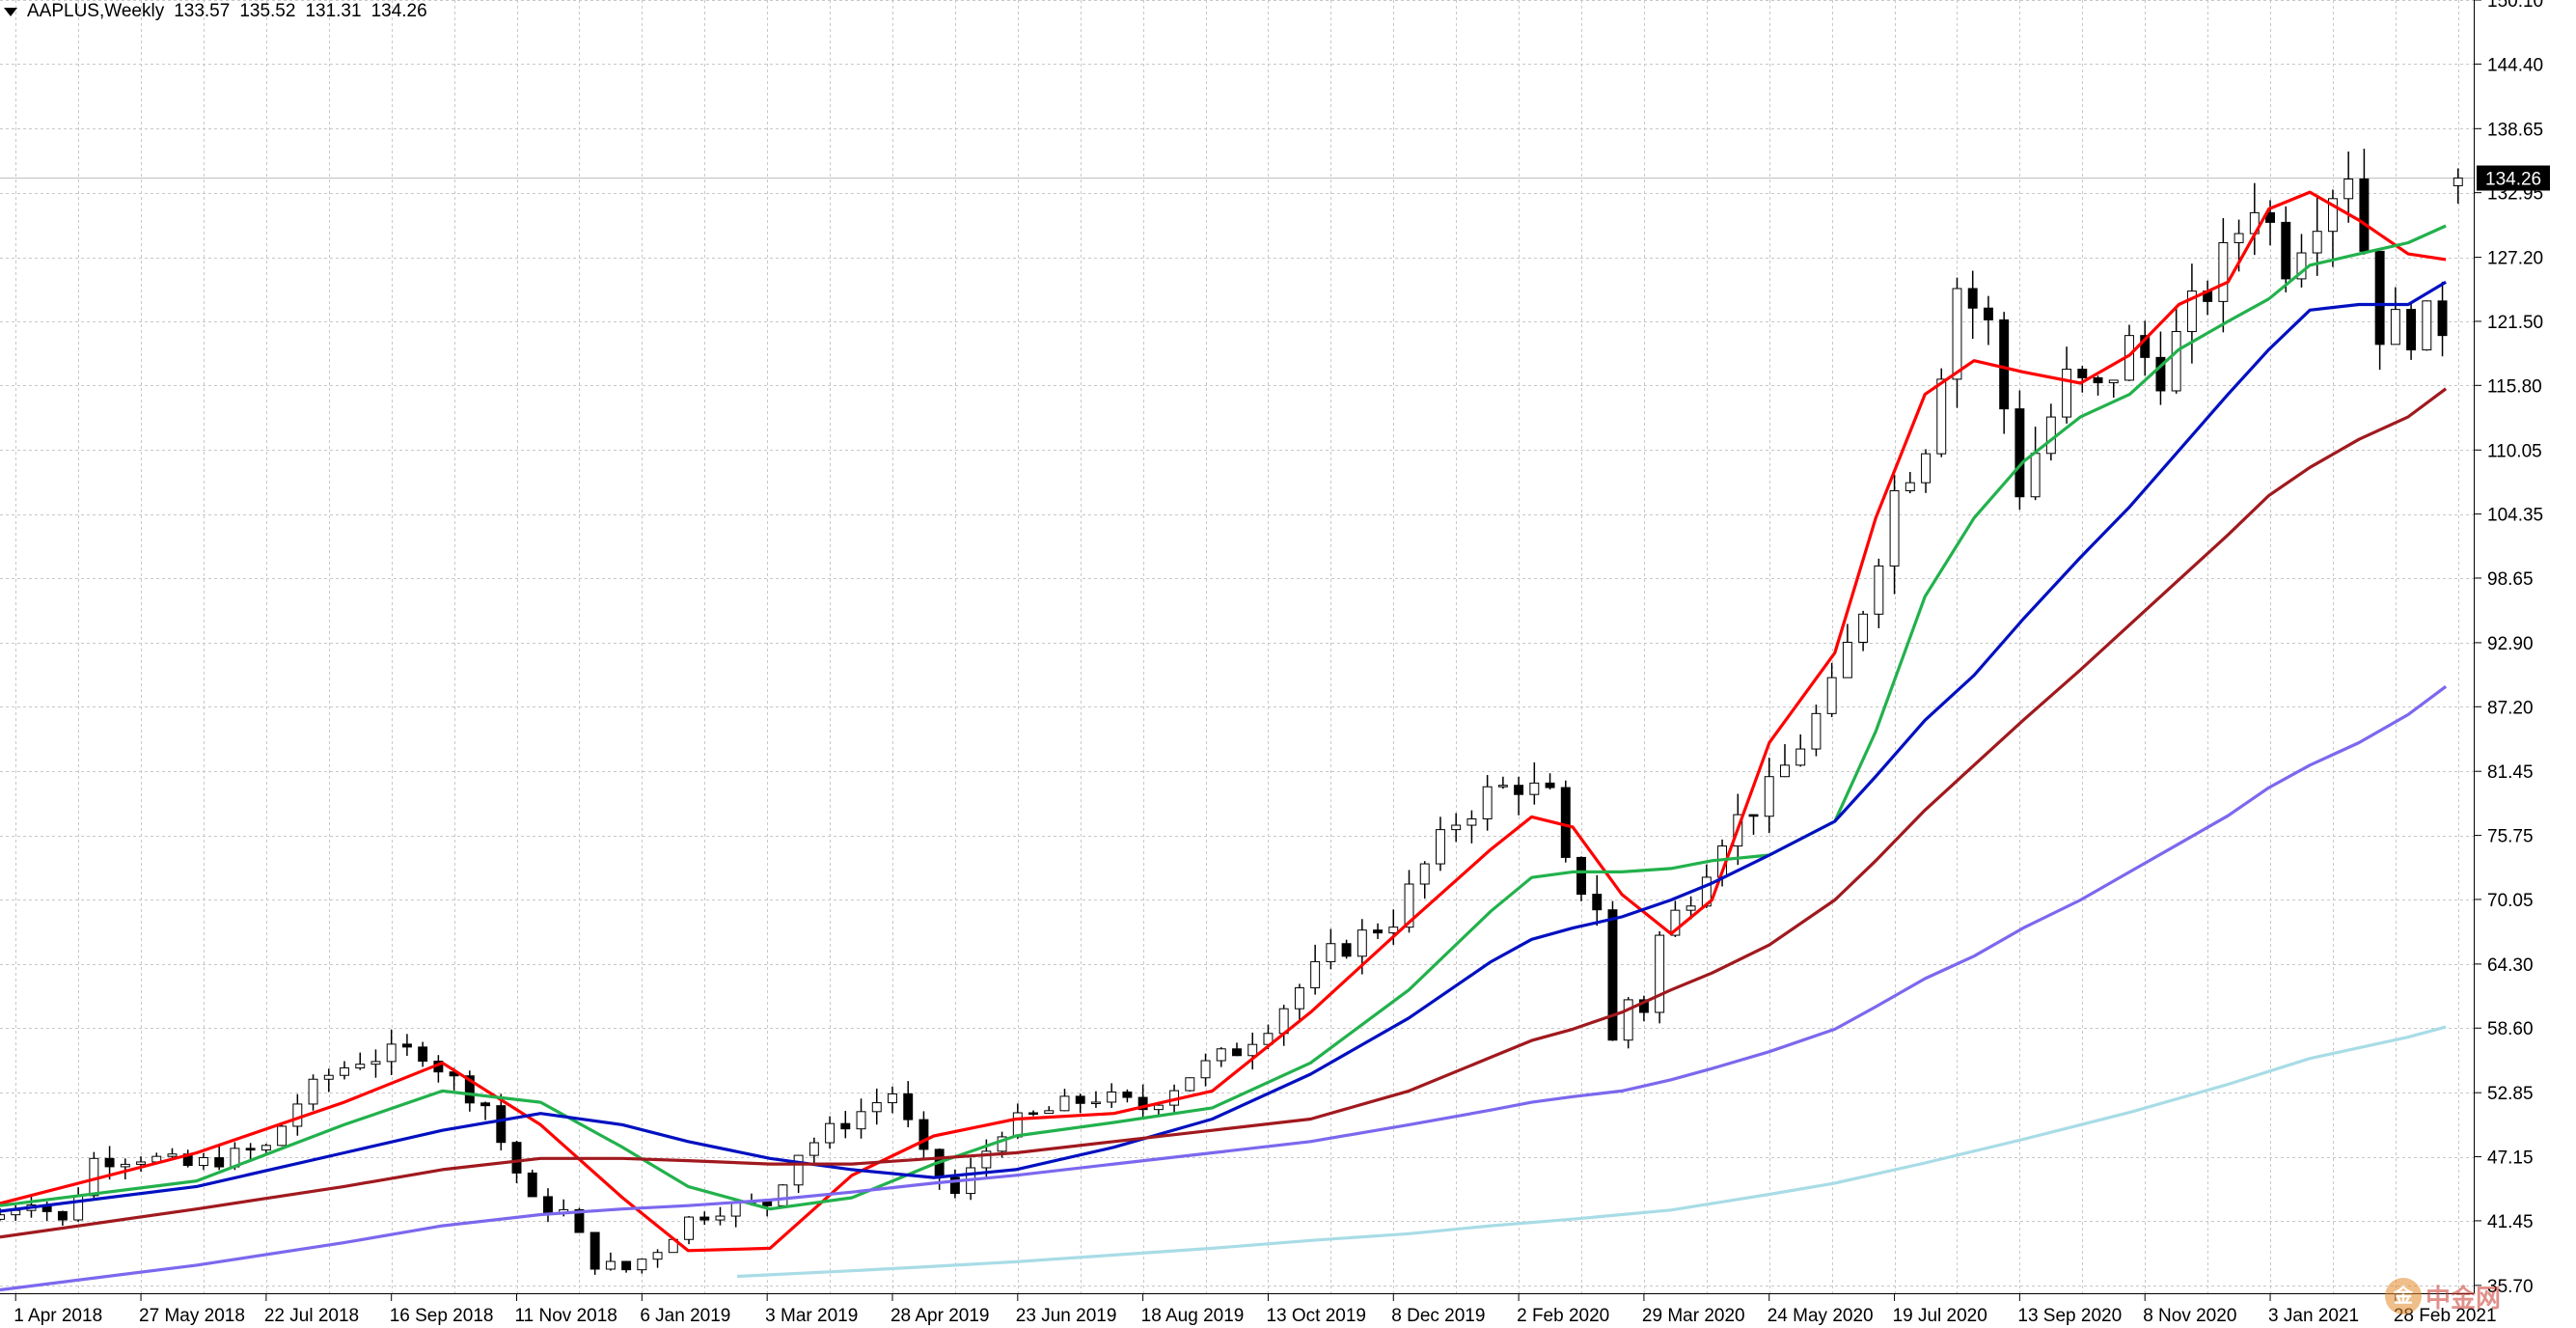  I want to click on x-tick-label: 1 Apr 2018, so click(58, 1316).